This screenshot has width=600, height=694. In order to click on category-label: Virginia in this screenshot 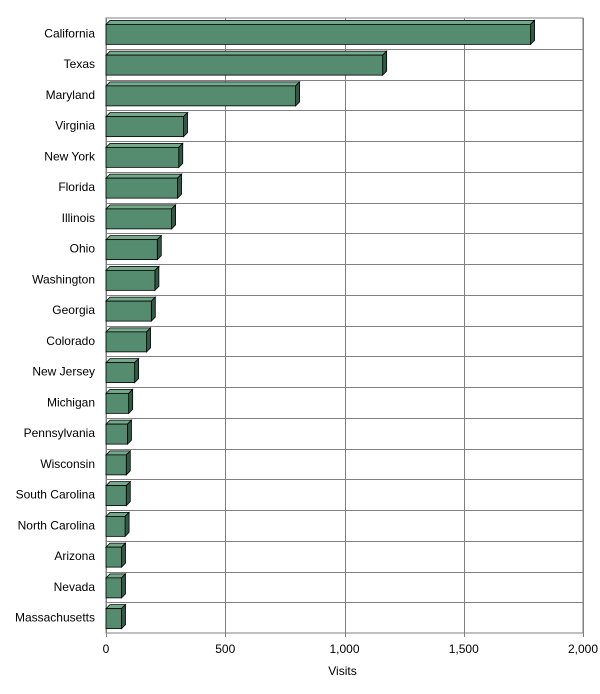, I will do `click(75, 126)`.